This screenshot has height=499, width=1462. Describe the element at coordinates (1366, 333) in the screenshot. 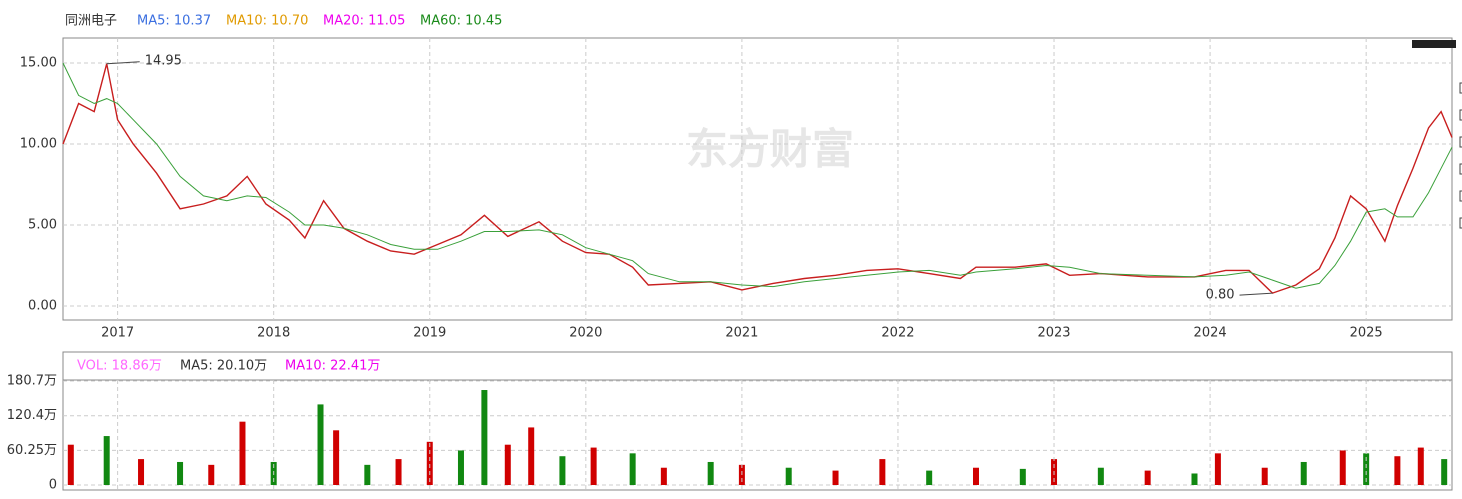

I see `x-tick-label: 2025` at that location.